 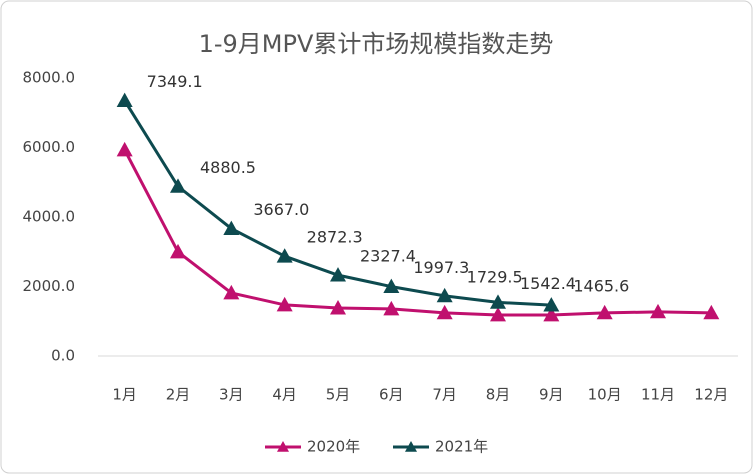 I want to click on data-label: 1729.5, so click(x=495, y=276).